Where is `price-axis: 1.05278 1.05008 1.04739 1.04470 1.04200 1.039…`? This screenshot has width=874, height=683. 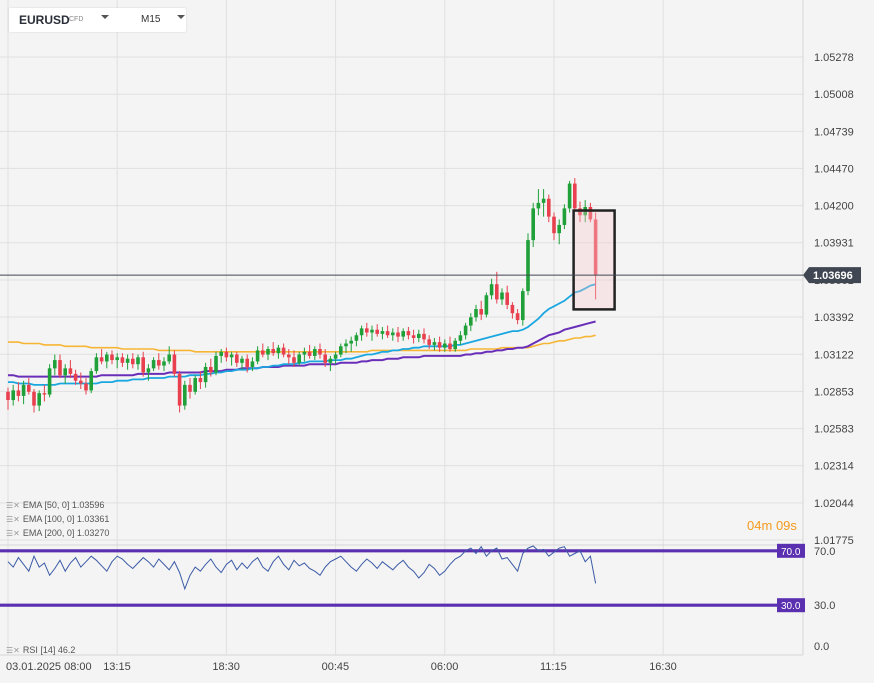 price-axis: 1.05278 1.05008 1.04739 1.04470 1.04200 1.039… is located at coordinates (834, 299).